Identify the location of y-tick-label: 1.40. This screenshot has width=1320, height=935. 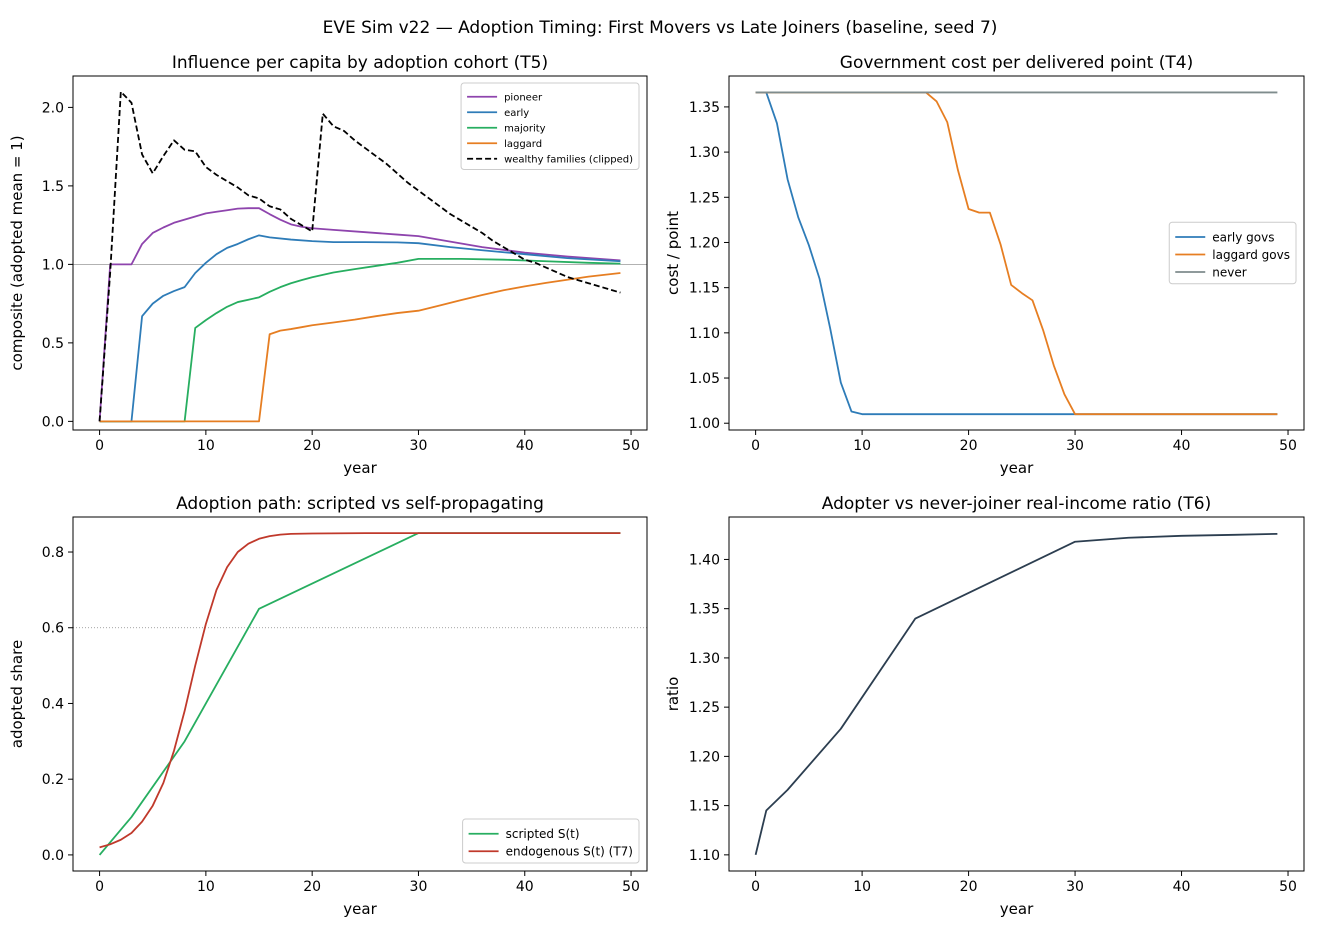
(704, 560).